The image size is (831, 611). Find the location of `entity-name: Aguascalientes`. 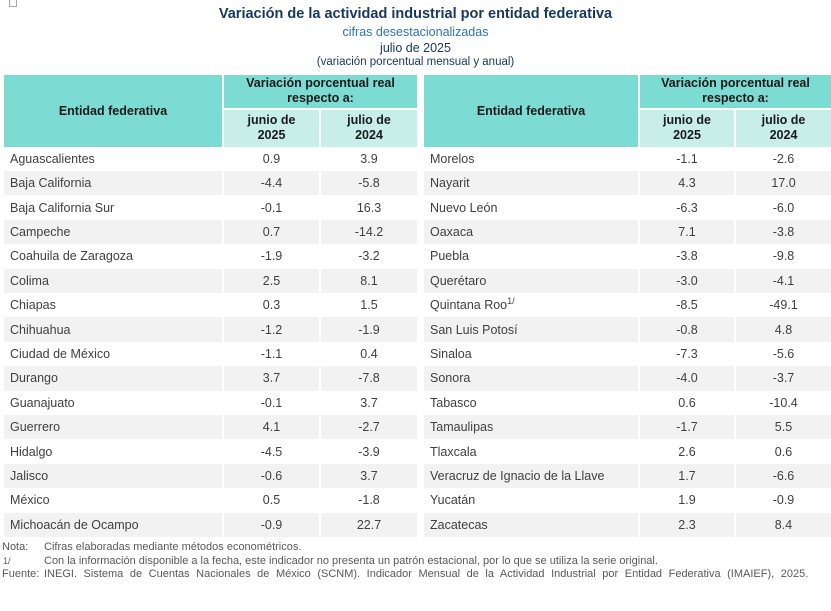

entity-name: Aguascalientes is located at coordinates (113, 159).